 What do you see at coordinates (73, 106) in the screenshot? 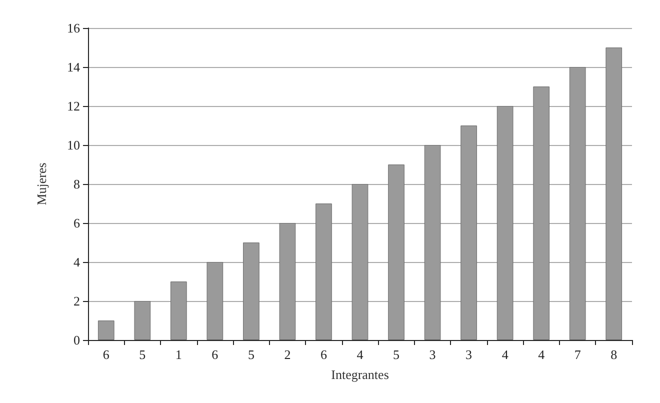
I see `y-tick-label: 12` at bounding box center [73, 106].